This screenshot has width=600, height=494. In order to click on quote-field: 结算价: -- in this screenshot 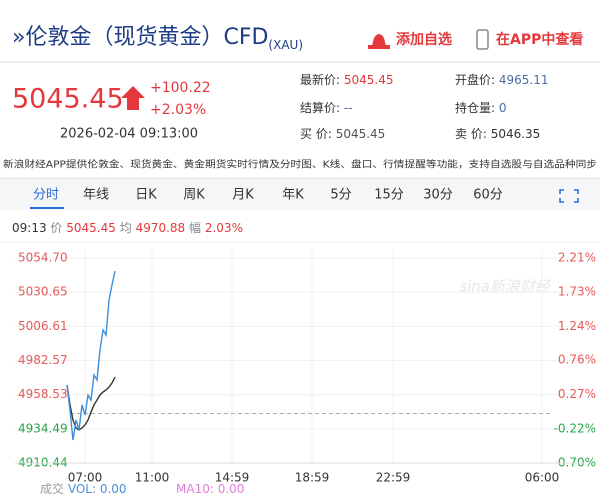, I will do `click(326, 107)`.